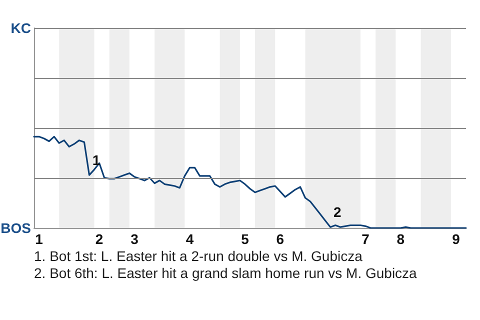 The image size is (480, 320). I want to click on x-tick-label: 8, so click(400, 239).